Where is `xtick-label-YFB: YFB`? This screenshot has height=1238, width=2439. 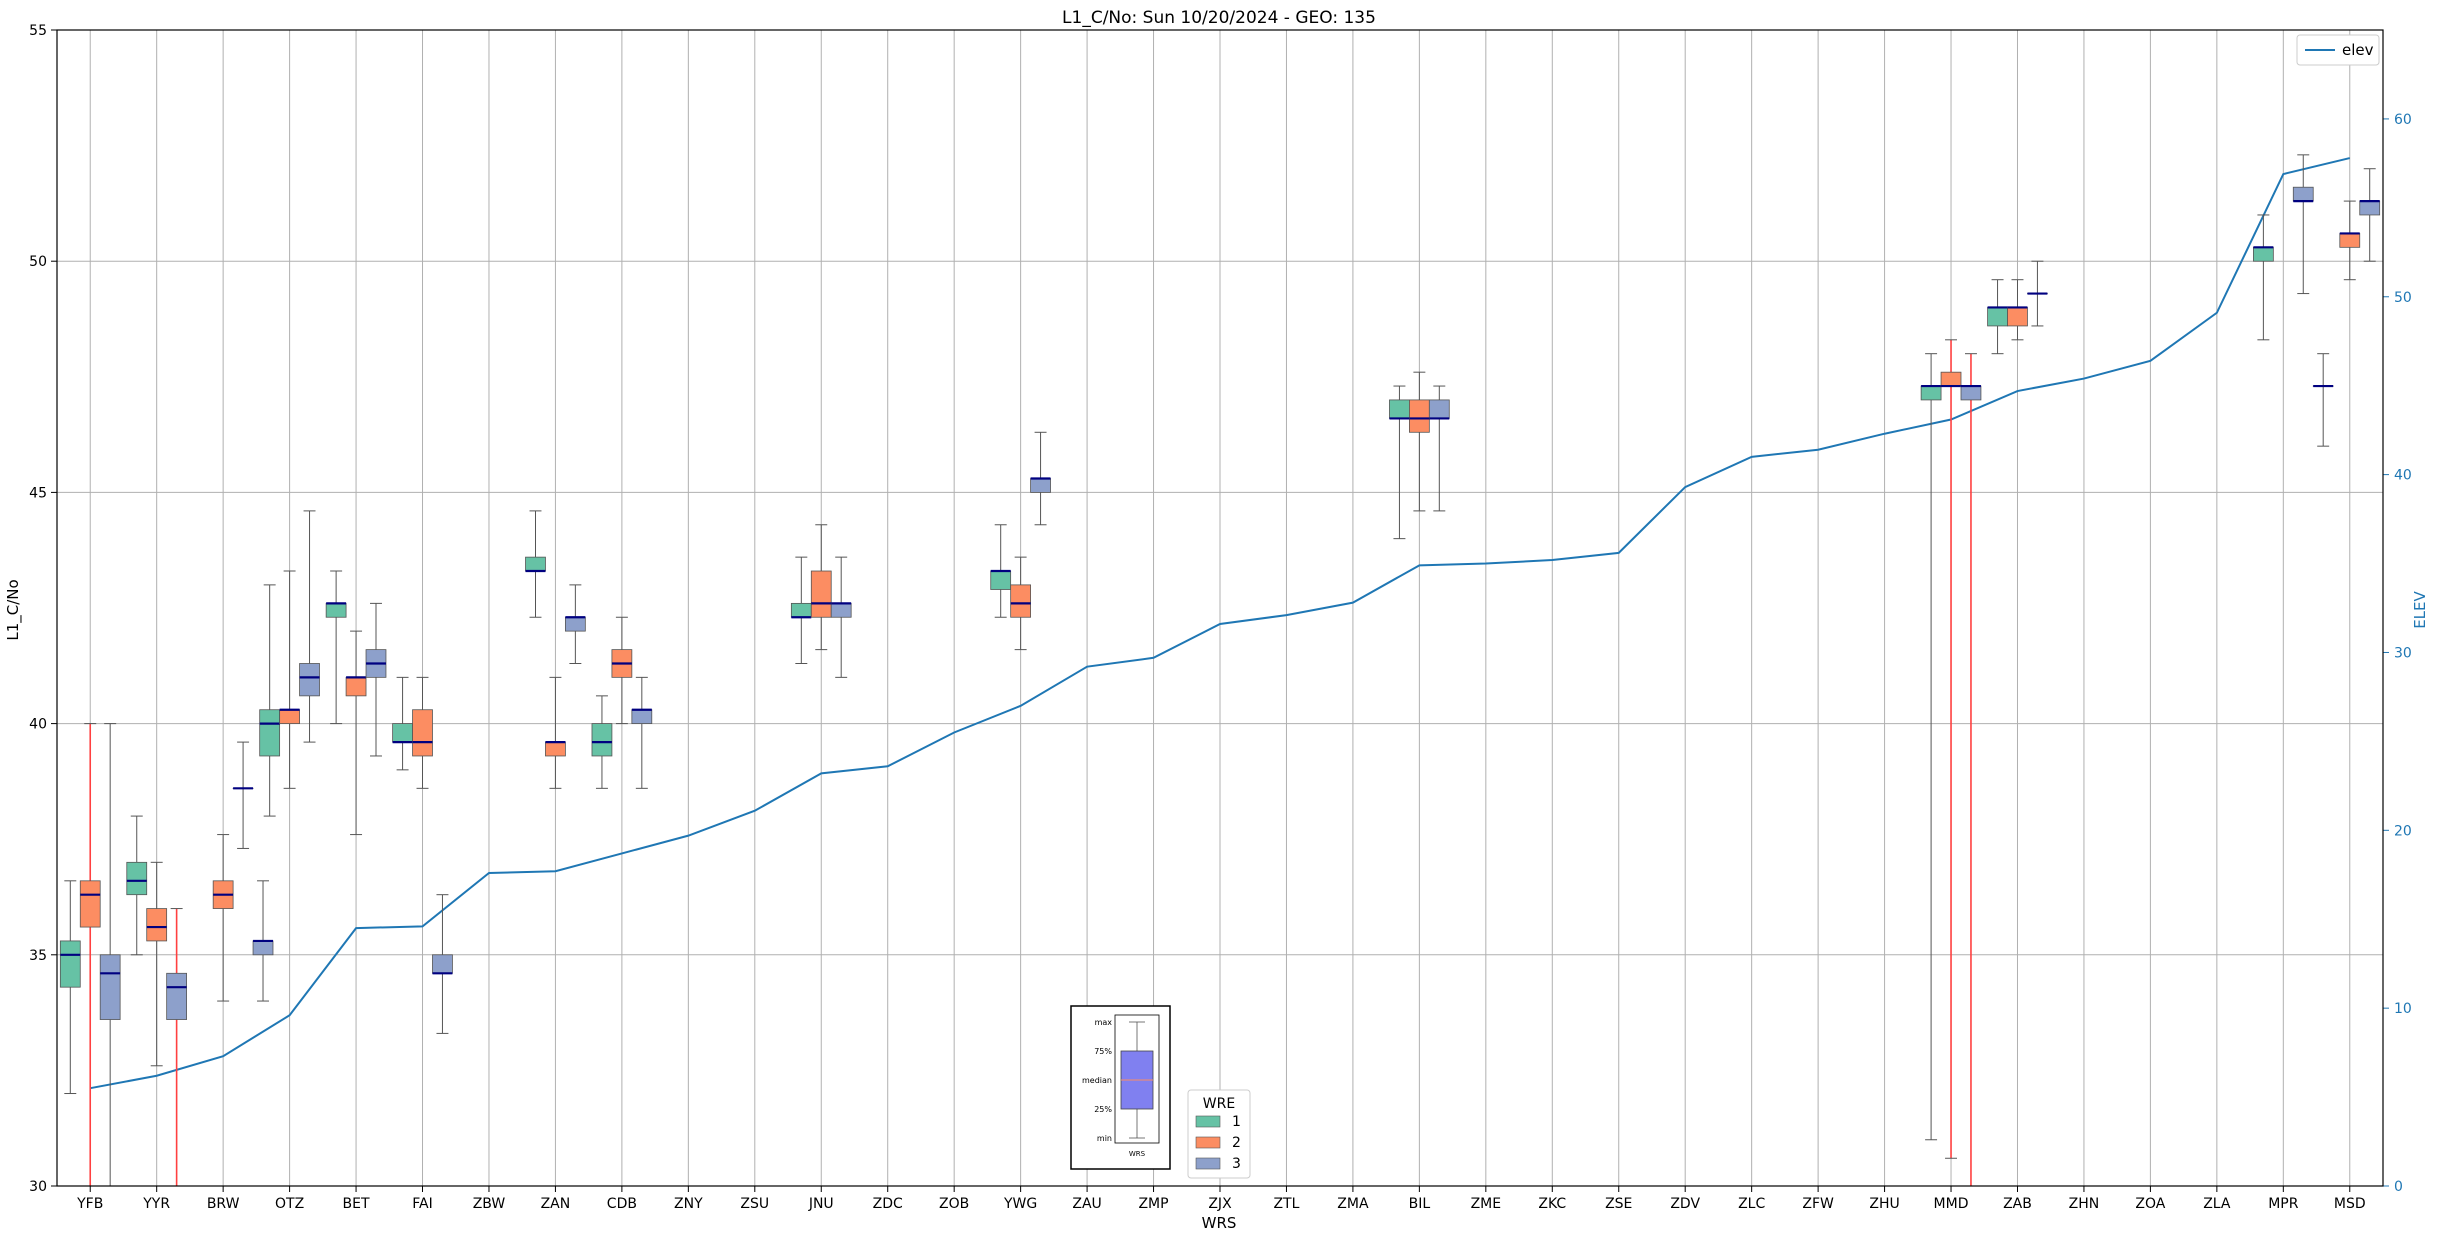
xtick-label-YFB: YFB is located at coordinates (89, 1204).